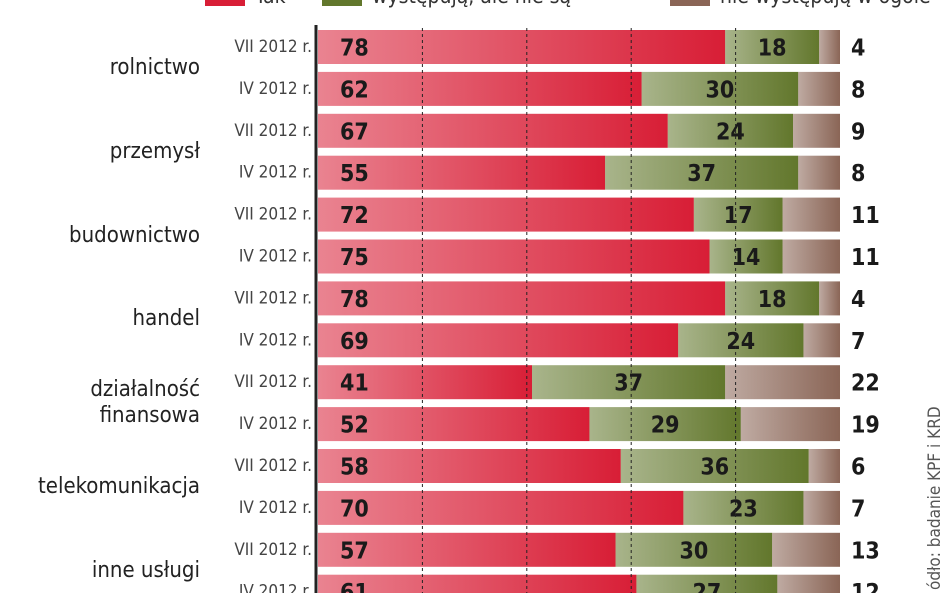  Describe the element at coordinates (354, 258) in the screenshot. I see `value-label: 75` at that location.